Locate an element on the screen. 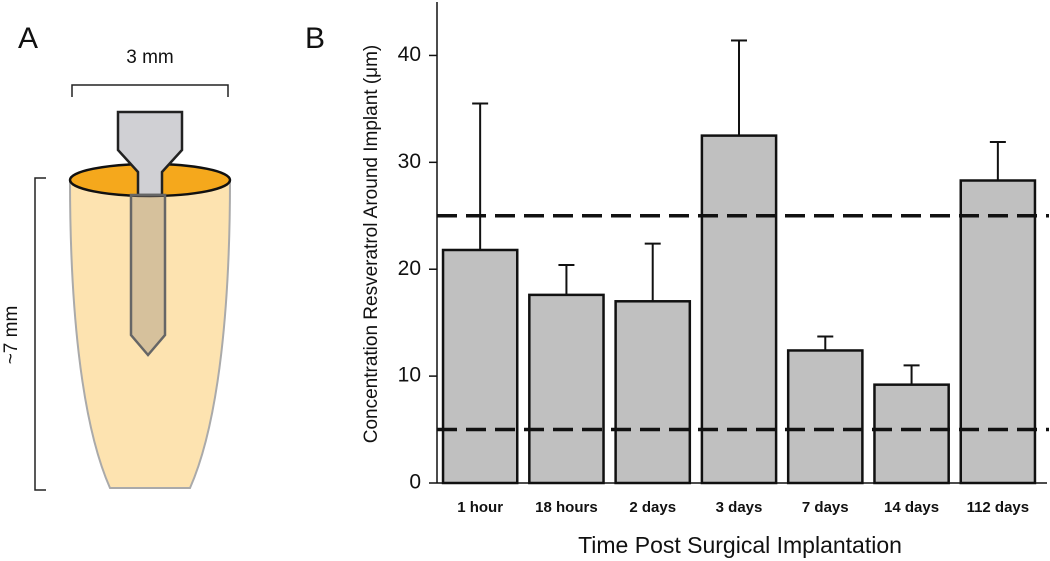 Image resolution: width=1050 pixels, height=561 pixels. x-tick-label: 112 days is located at coordinates (998, 507).